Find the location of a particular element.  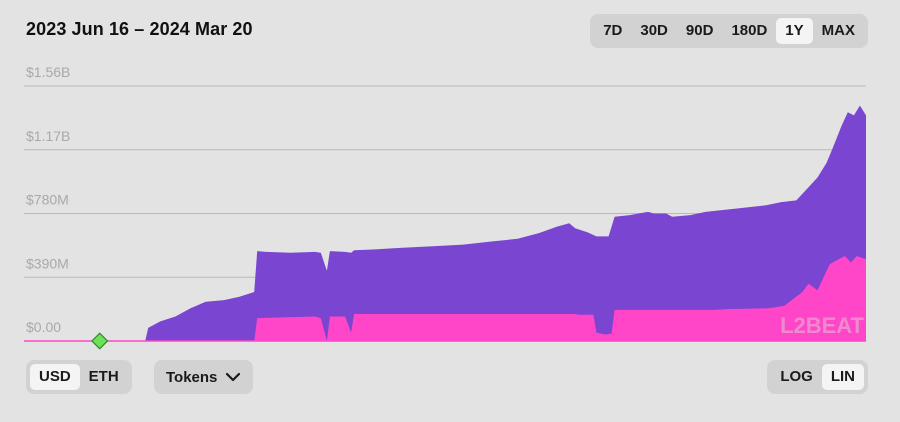

time-range-selector: 7D 30D 90D 180D 1Y MAX is located at coordinates (729, 31).